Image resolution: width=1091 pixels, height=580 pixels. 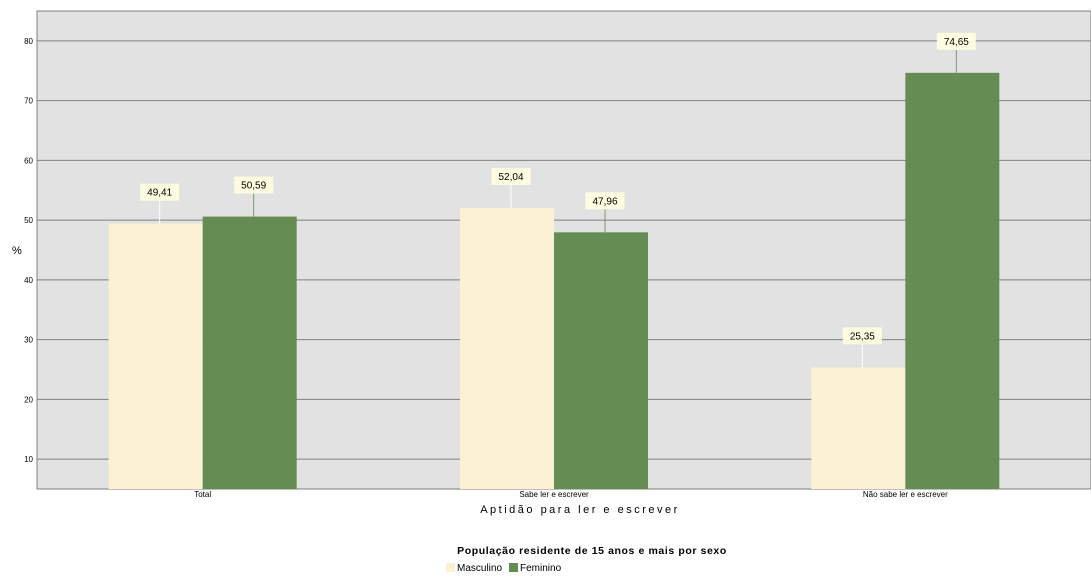 What do you see at coordinates (513, 567) in the screenshot?
I see `legend-swatch-feminino` at bounding box center [513, 567].